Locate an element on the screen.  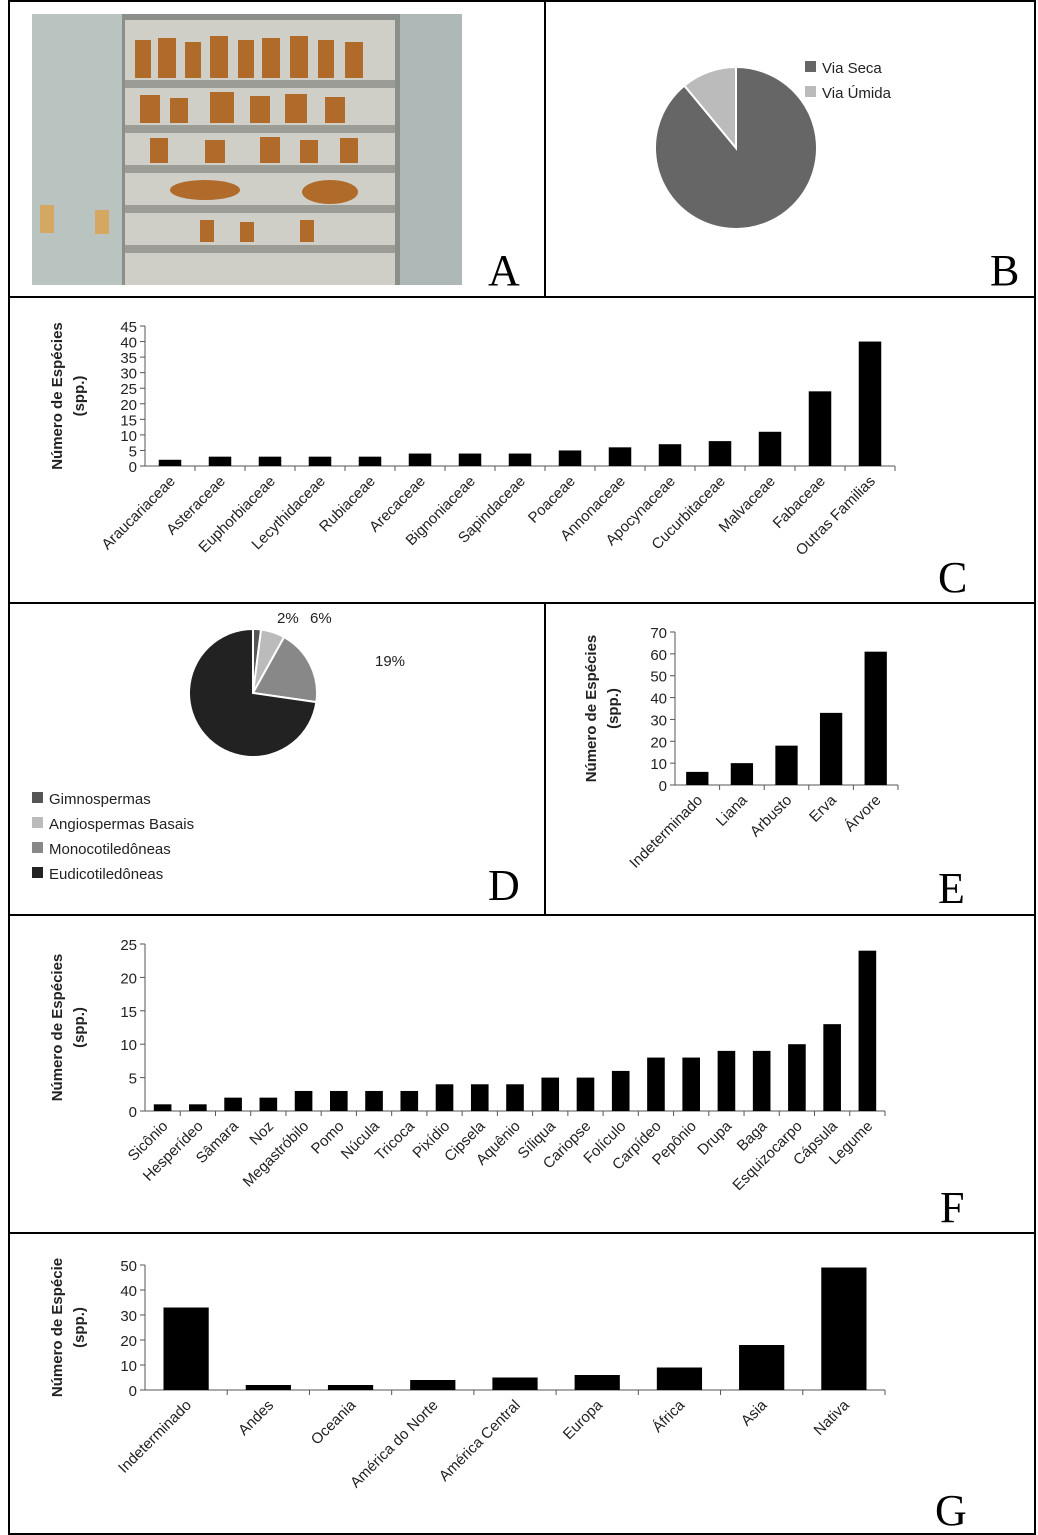
y-axis-label: Número de Espécies is located at coordinates (57, 1028).